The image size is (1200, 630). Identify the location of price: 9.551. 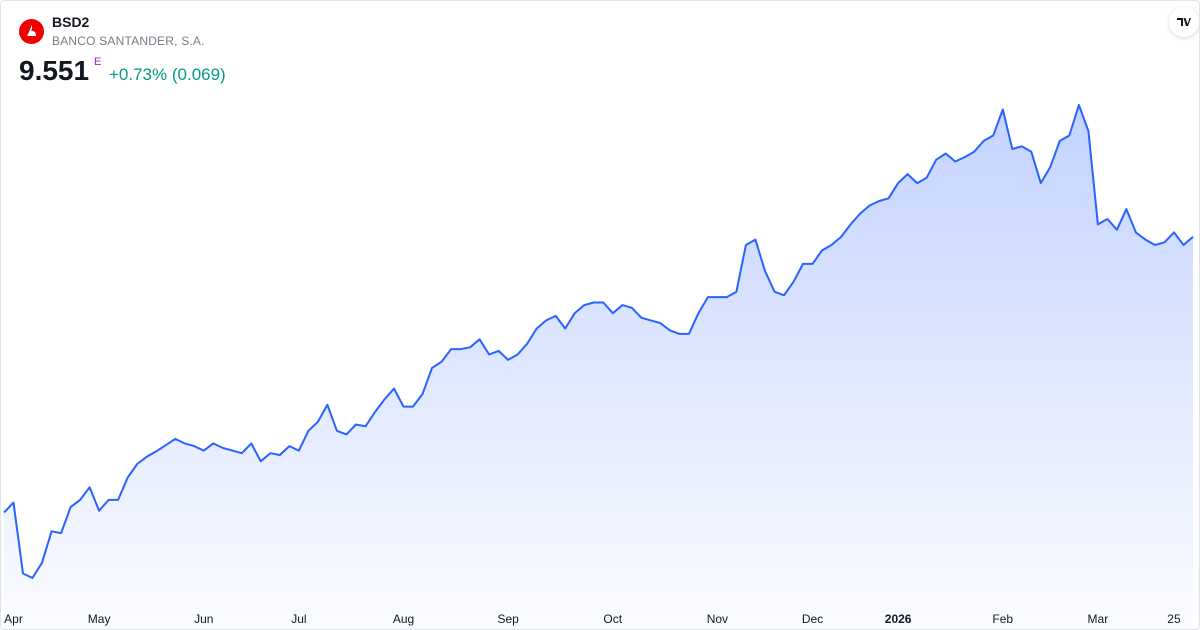
(54, 70).